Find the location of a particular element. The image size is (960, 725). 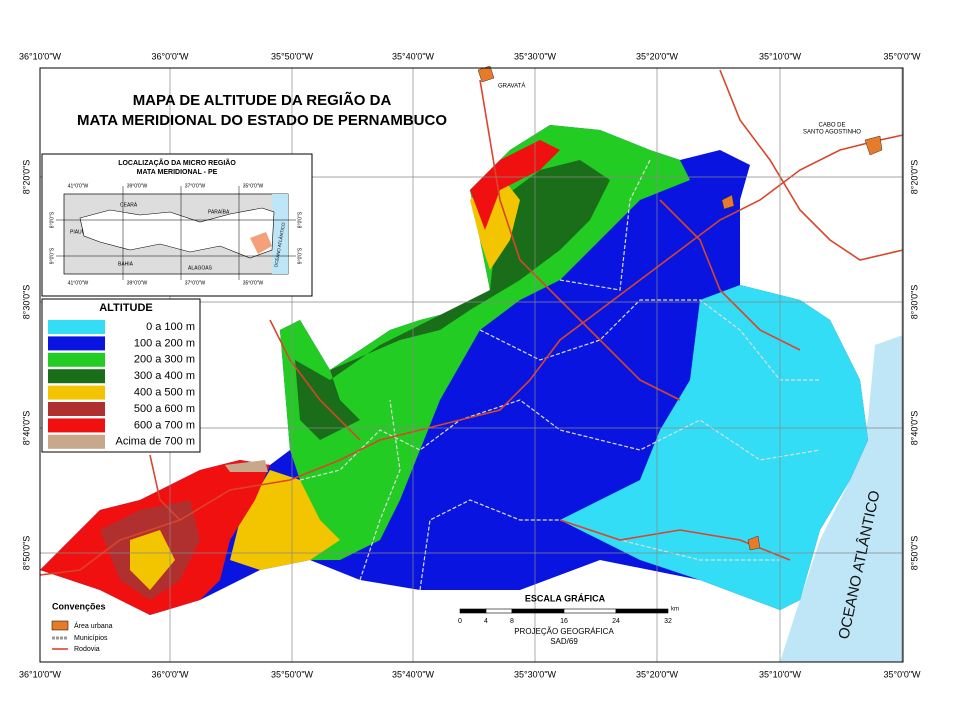

legend-label: 500 a 600 m is located at coordinates (164, 409).